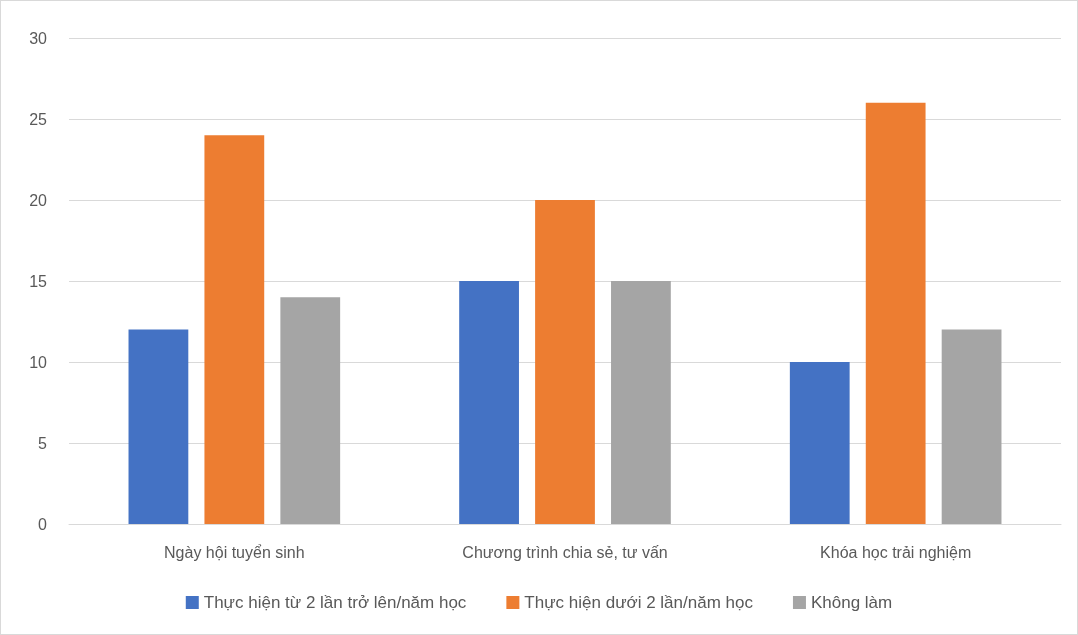 Image resolution: width=1078 pixels, height=635 pixels. What do you see at coordinates (851, 602) in the screenshot?
I see `legend-label: Không làm` at bounding box center [851, 602].